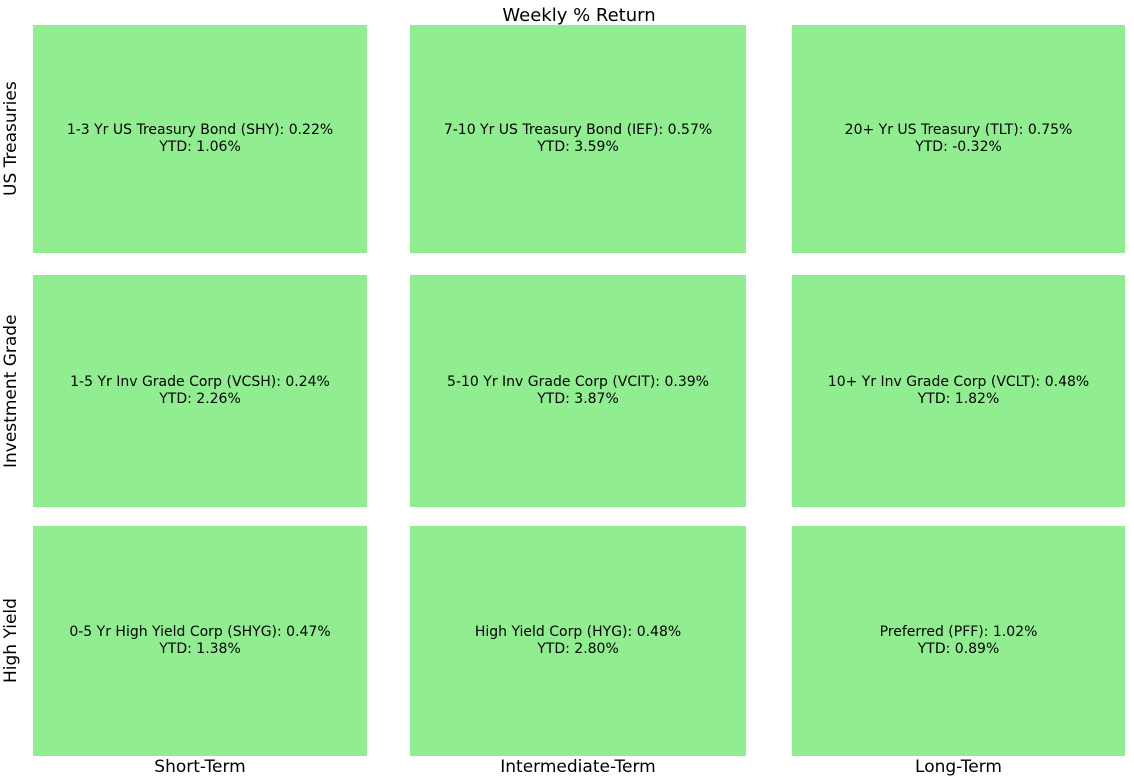 This screenshot has width=1134, height=782. What do you see at coordinates (958, 767) in the screenshot?
I see `col-label-long-term: Long-Term` at bounding box center [958, 767].